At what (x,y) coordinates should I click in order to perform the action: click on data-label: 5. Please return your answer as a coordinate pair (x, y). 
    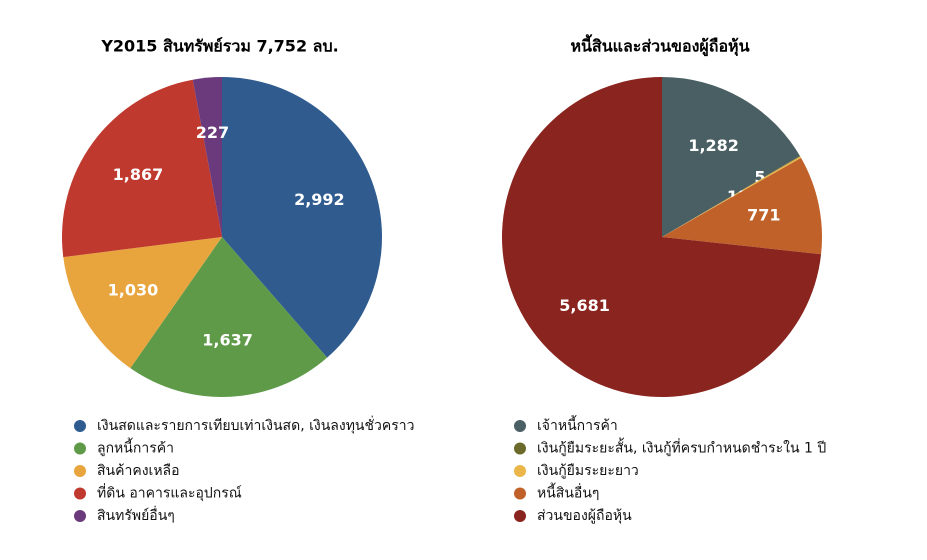
    Looking at the image, I should click on (759, 177).